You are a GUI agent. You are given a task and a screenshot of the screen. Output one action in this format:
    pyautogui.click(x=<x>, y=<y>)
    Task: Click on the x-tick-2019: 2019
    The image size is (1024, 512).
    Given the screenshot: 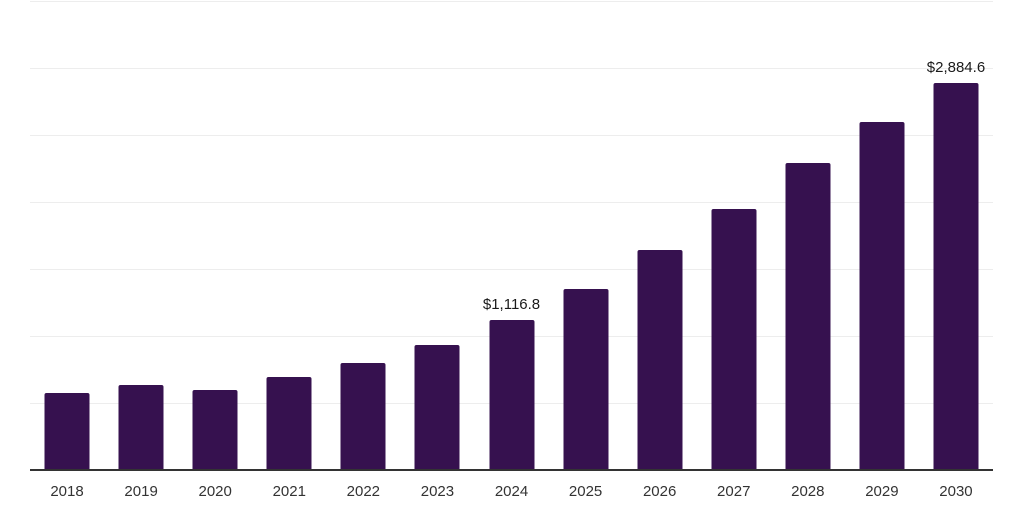 What is the action you would take?
    pyautogui.click(x=141, y=491)
    